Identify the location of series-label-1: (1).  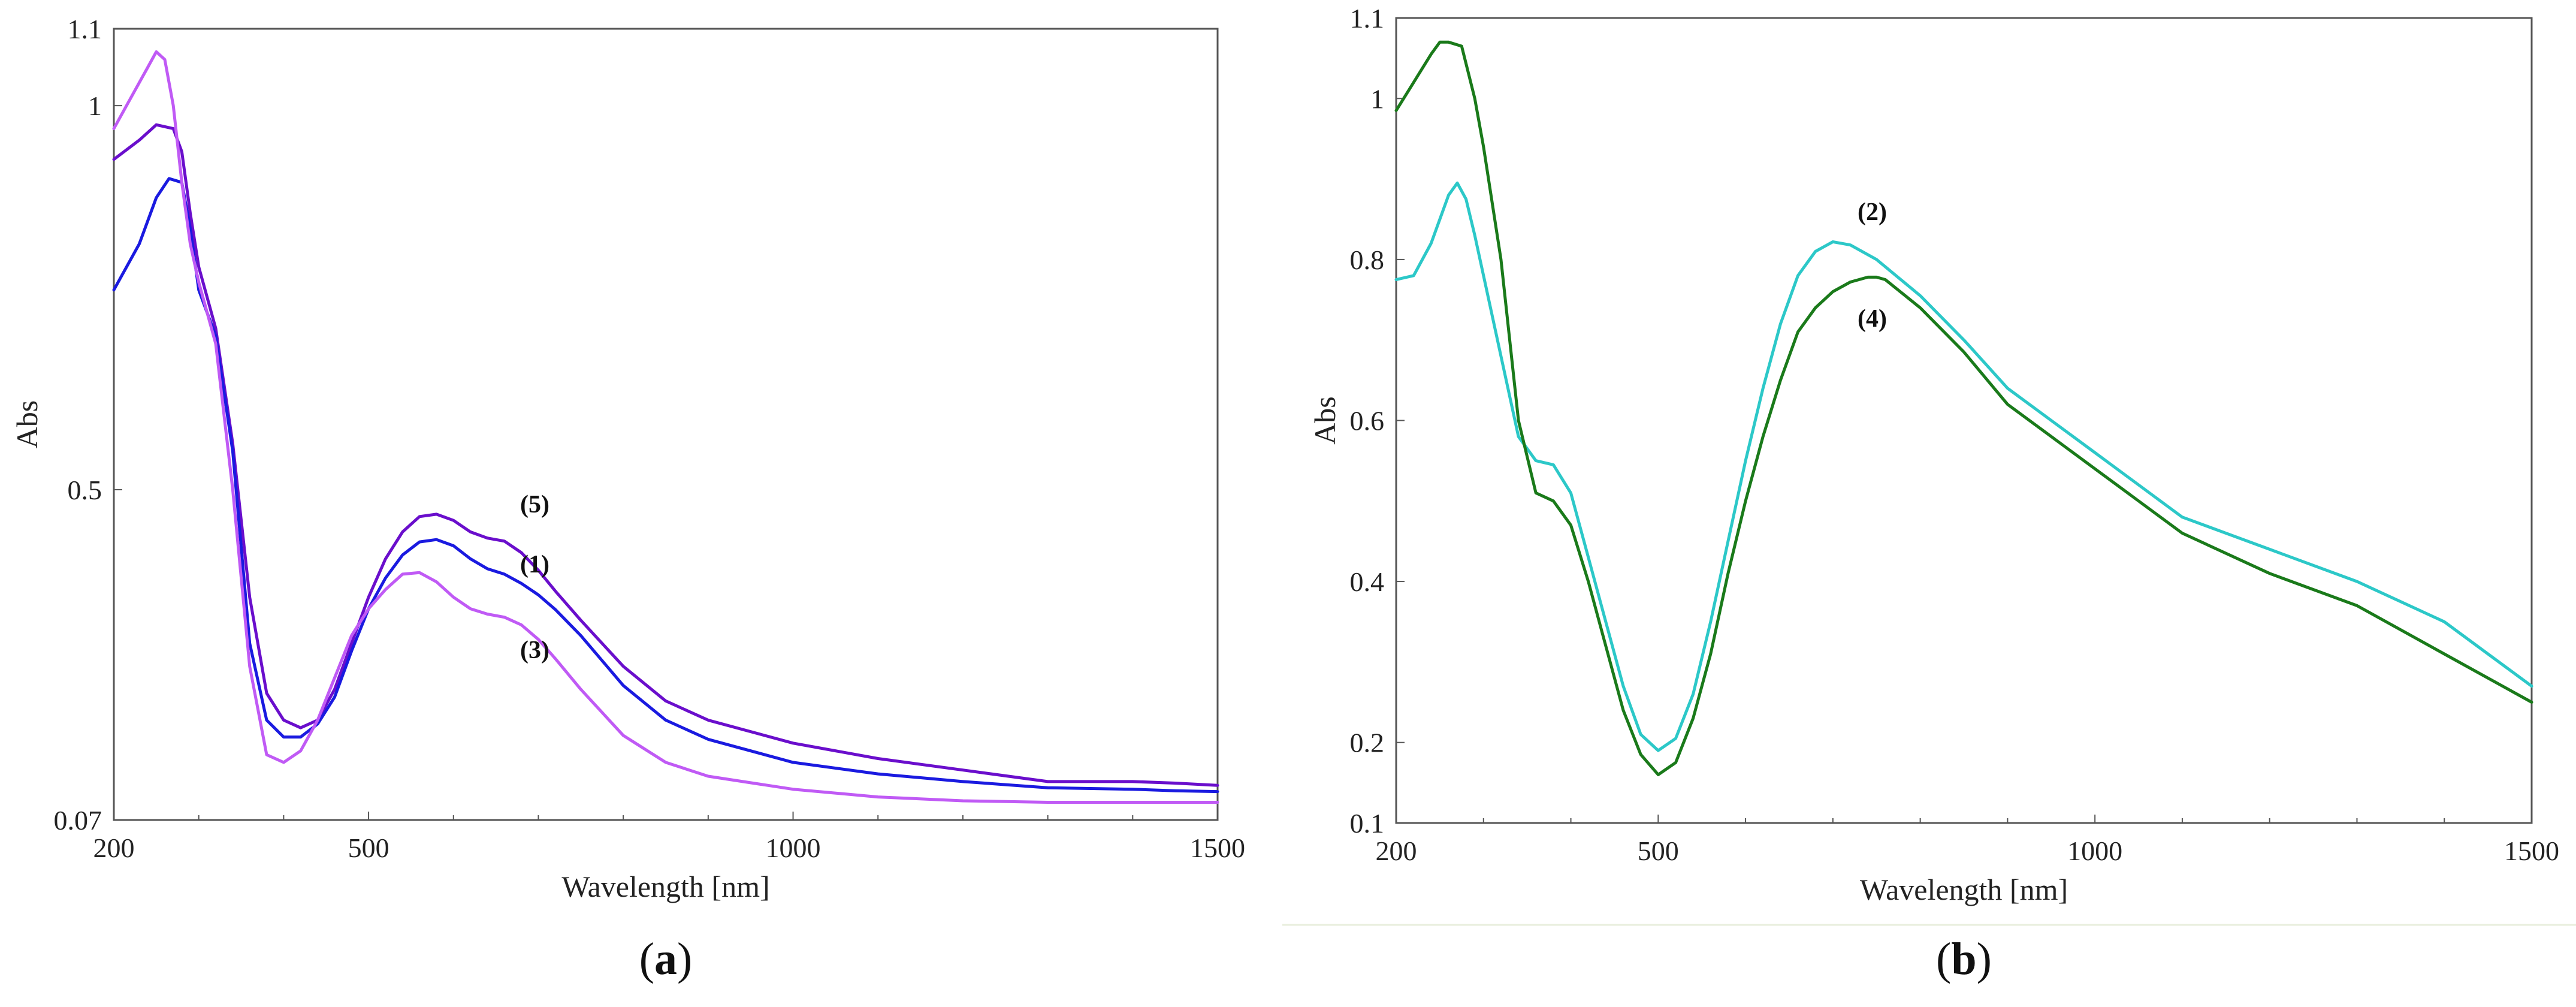
(535, 564).